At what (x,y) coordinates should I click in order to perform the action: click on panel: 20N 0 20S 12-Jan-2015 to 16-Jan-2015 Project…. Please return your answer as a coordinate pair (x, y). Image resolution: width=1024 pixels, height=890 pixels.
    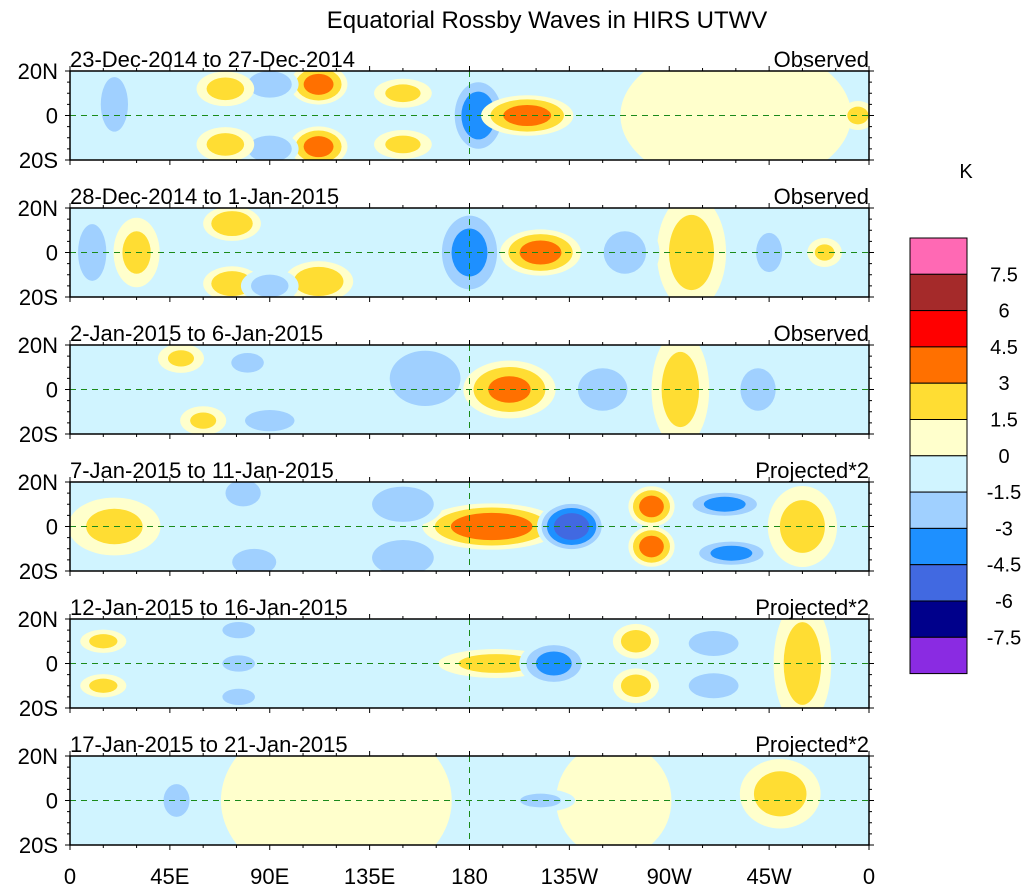
    Looking at the image, I should click on (446, 658).